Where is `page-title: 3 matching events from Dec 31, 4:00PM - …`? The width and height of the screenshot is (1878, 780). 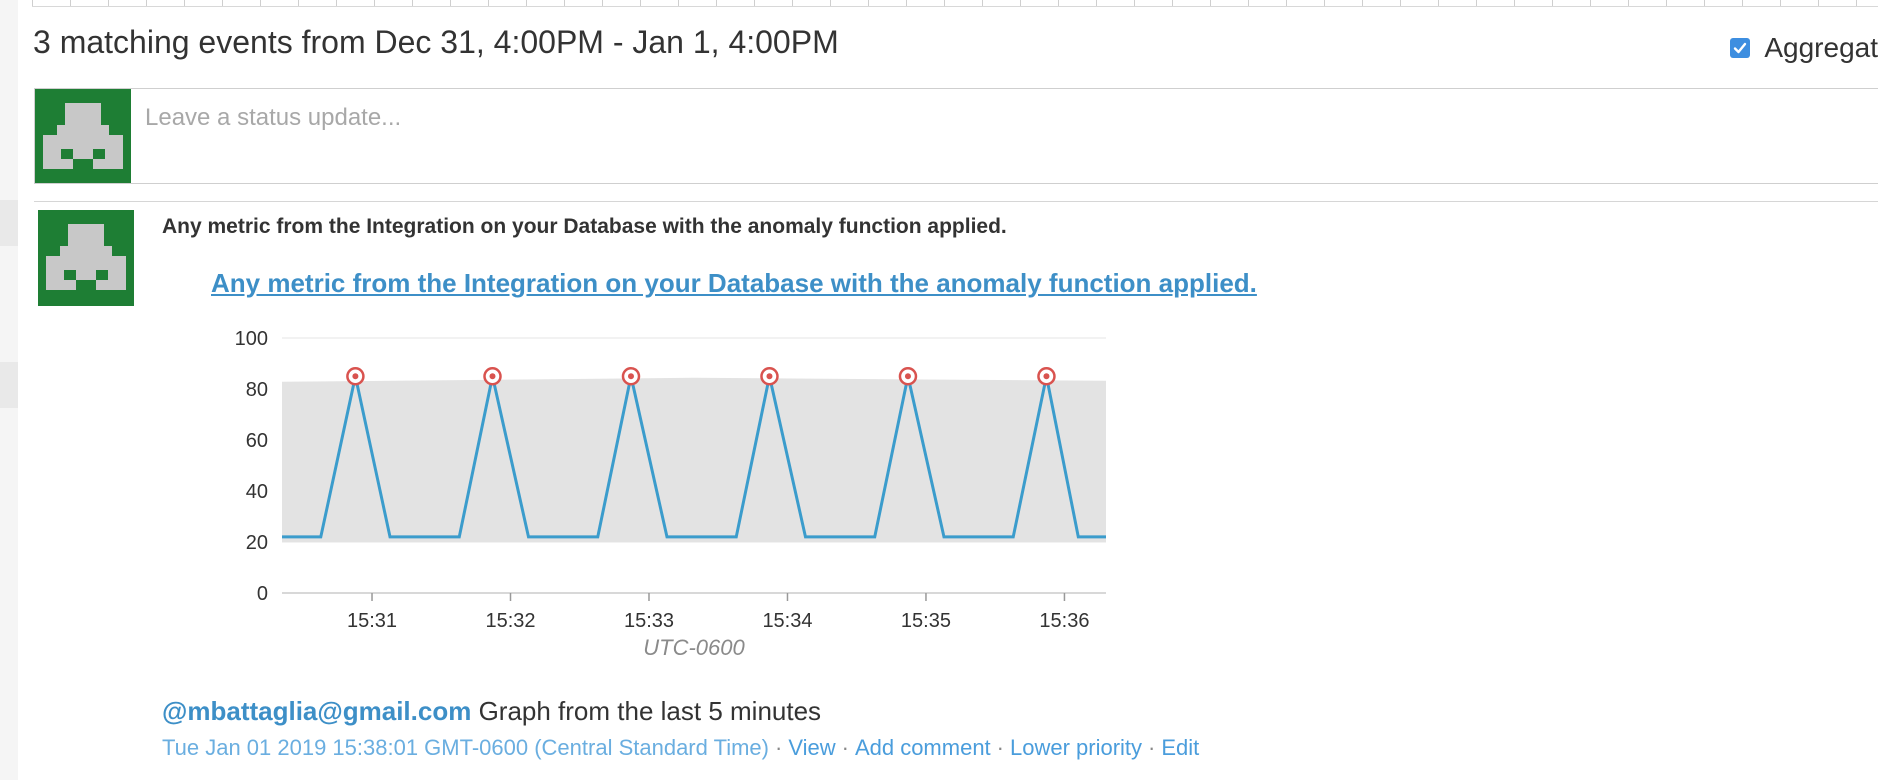 page-title: 3 matching events from Dec 31, 4:00PM - … is located at coordinates (436, 42).